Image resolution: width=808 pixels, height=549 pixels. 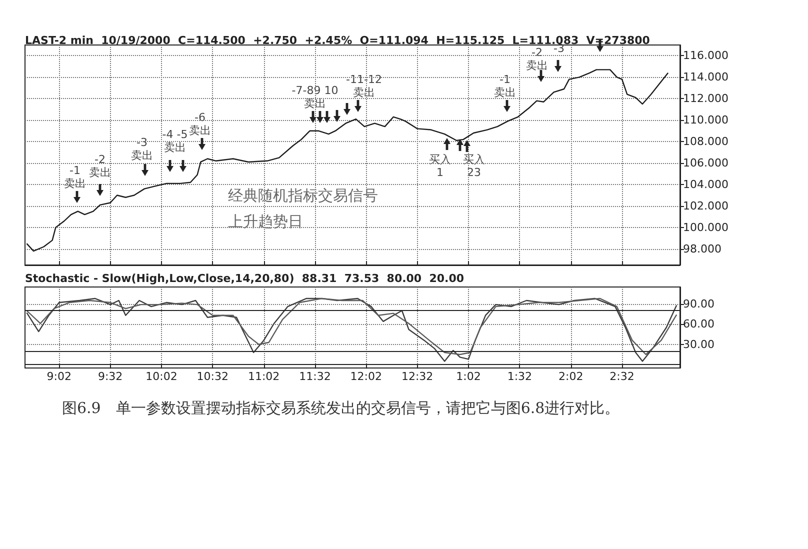 What do you see at coordinates (212, 376) in the screenshot?
I see `x-tick-label: 10:32` at bounding box center [212, 376].